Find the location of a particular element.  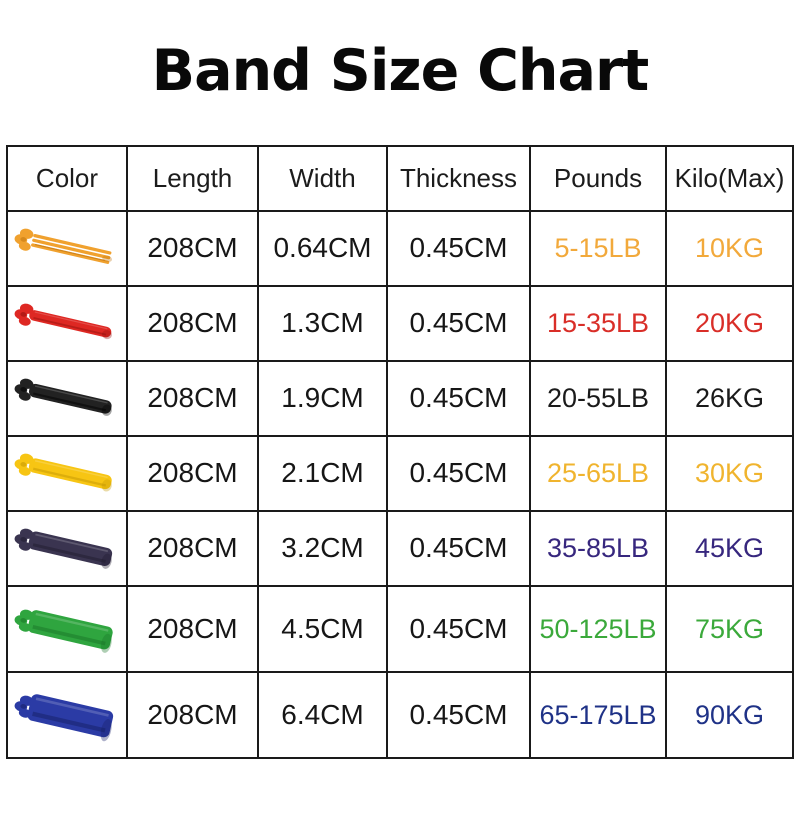

kilo-cell: 75KG is located at coordinates (729, 628).